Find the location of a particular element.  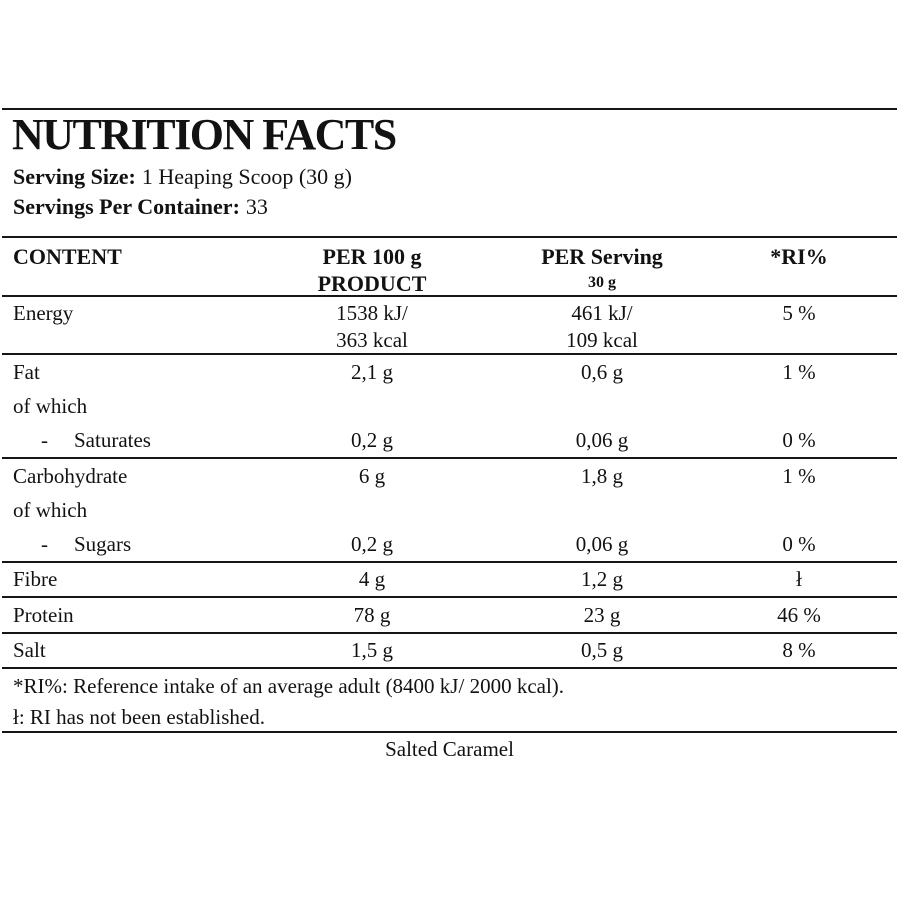

flavor-name: Salted Caramel is located at coordinates (449, 749).